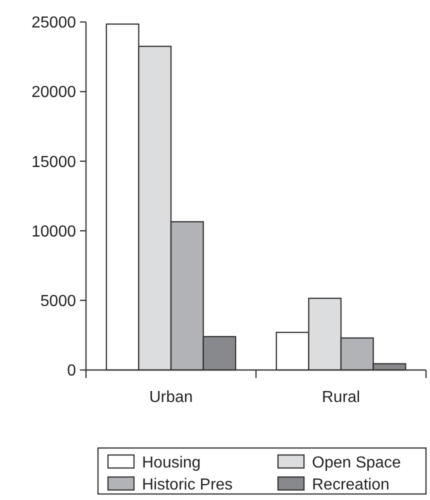  What do you see at coordinates (171, 397) in the screenshot?
I see `x-tick-label: Urban` at bounding box center [171, 397].